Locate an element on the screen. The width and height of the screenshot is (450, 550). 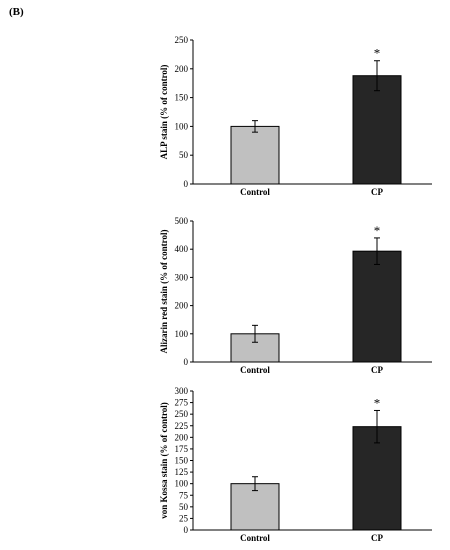
chart-2-y-tick-label: 0 is located at coordinates (186, 362).